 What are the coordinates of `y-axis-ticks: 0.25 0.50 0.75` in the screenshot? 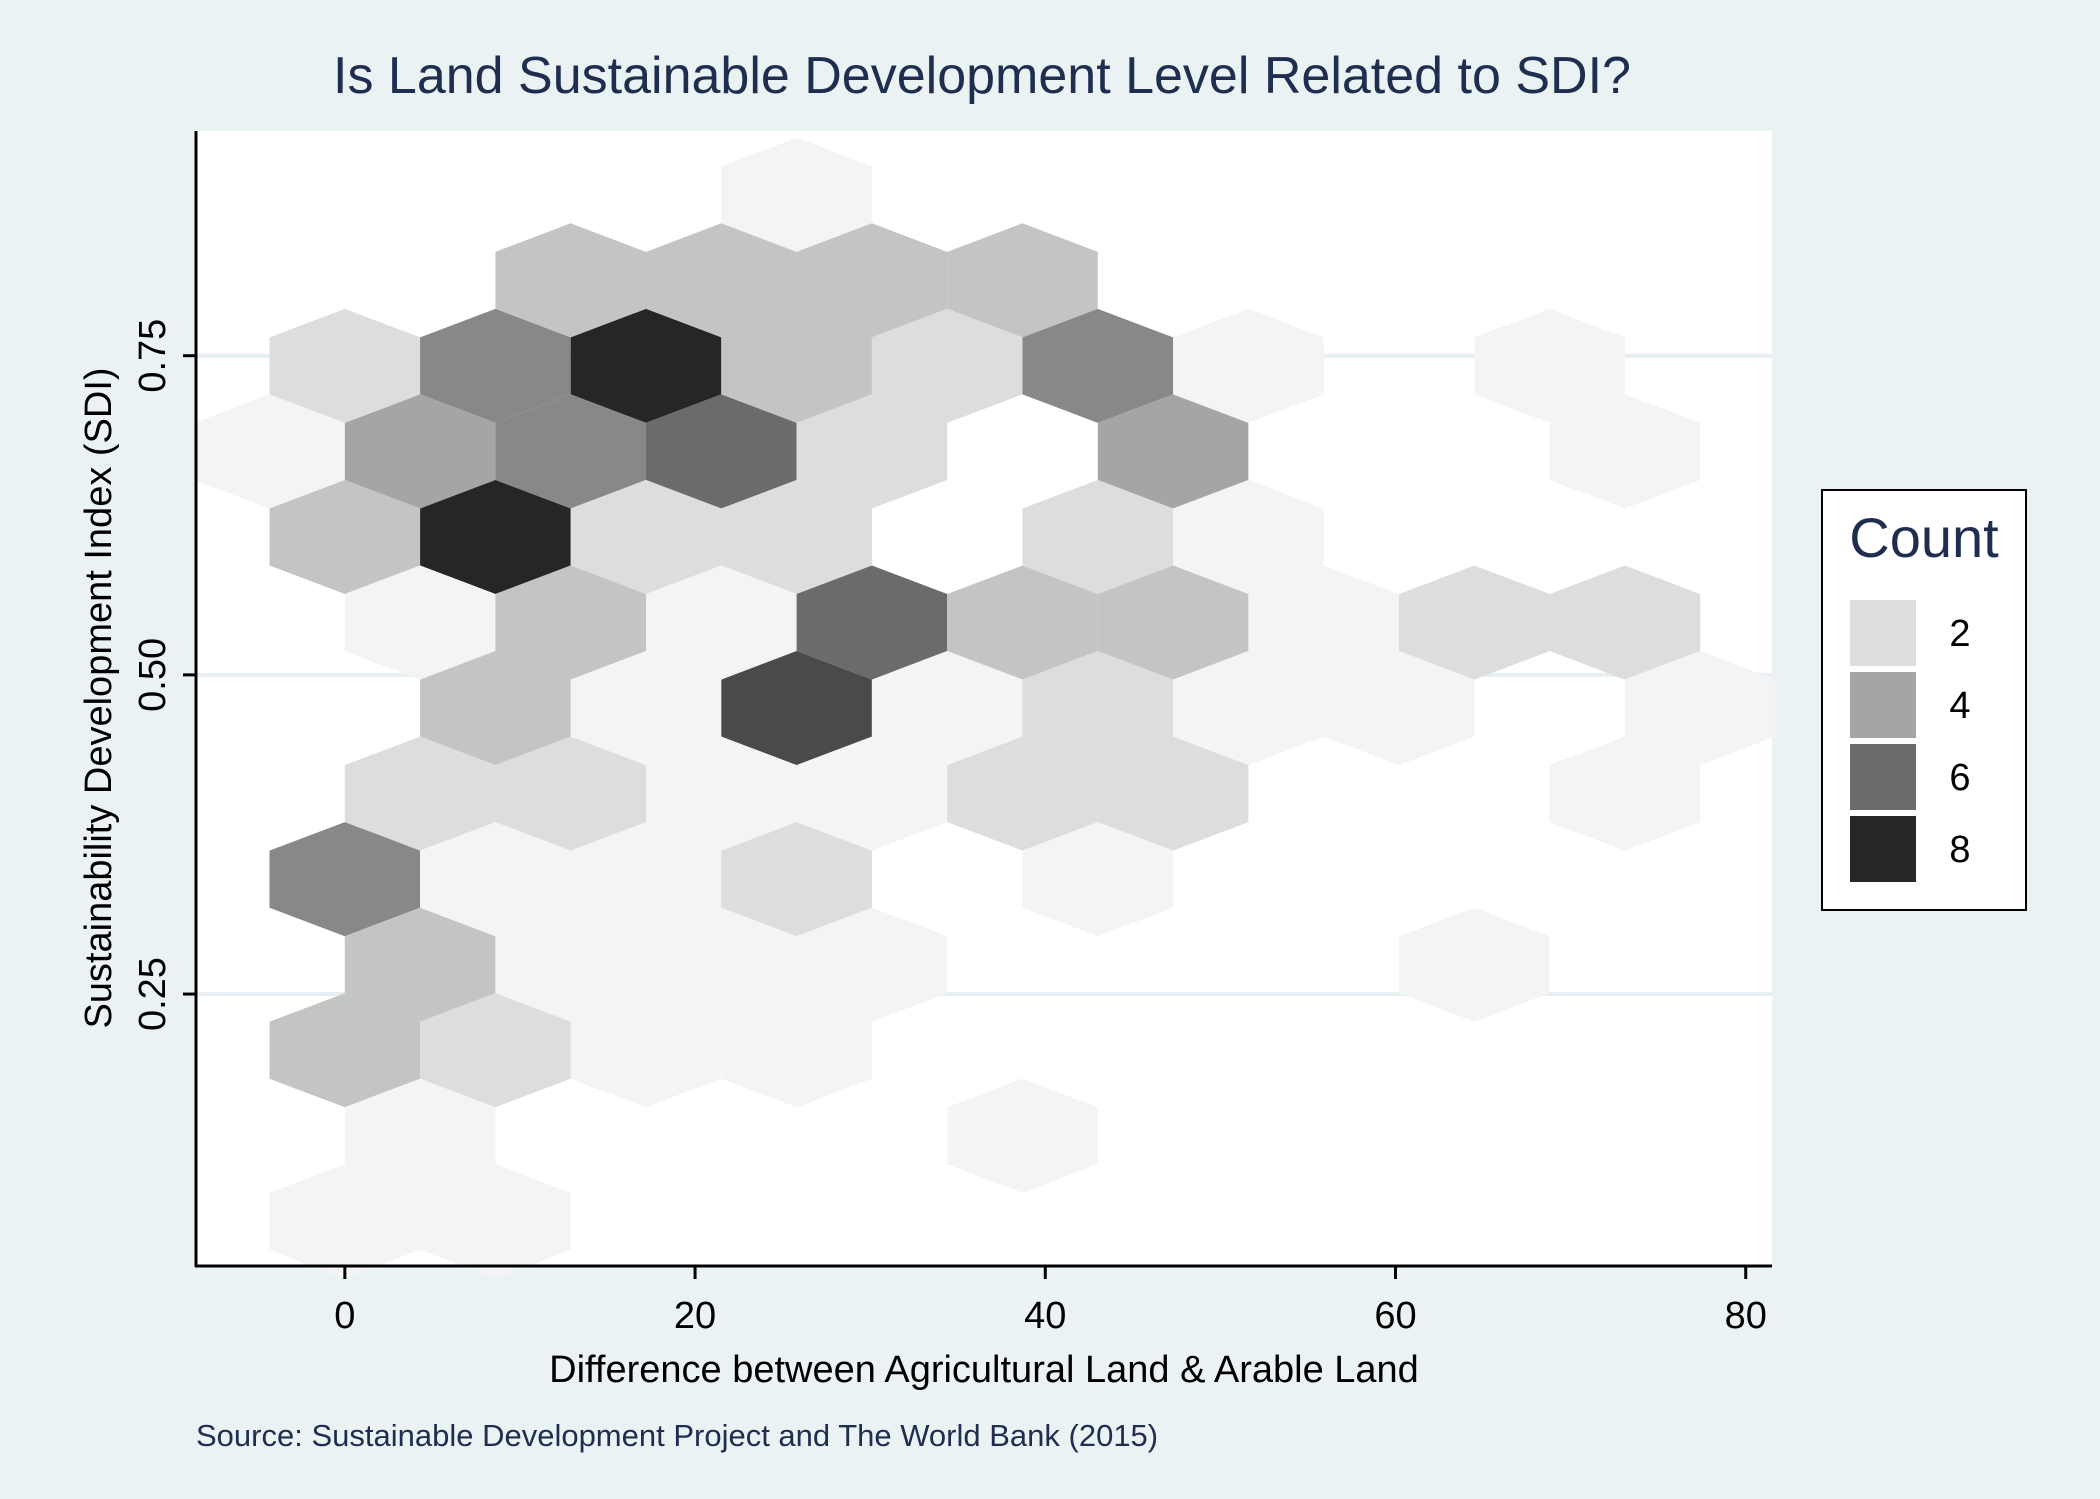 It's located at (164, 675).